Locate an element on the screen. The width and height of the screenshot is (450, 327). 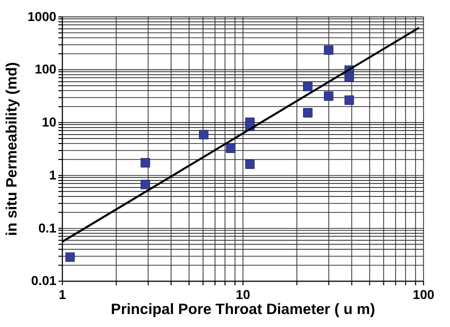
y-axis-title: in situ Permeability (md) is located at coordinates (12, 149).